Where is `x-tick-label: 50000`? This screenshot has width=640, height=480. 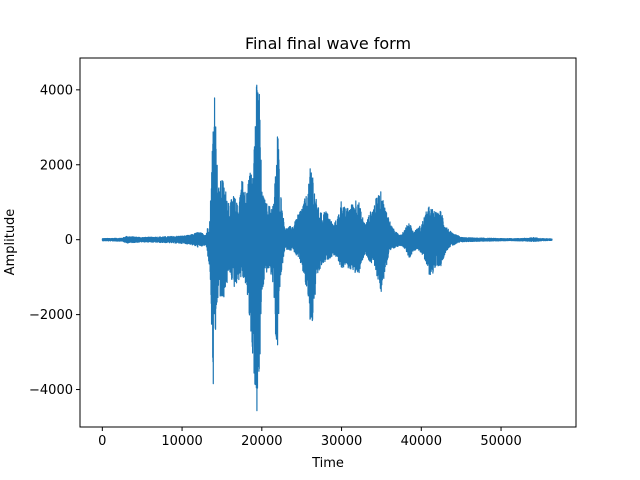
x-tick-label: 50000 is located at coordinates (500, 441).